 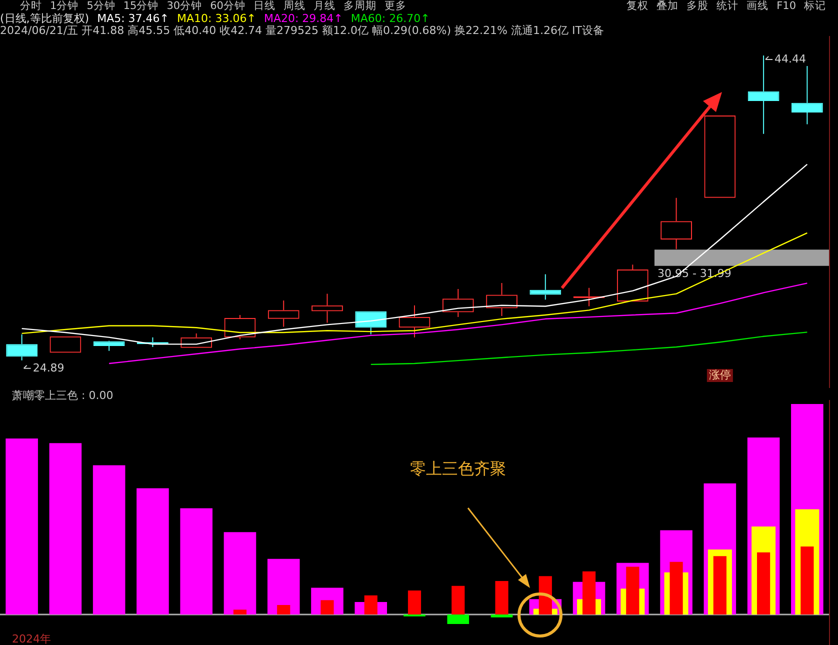 What do you see at coordinates (141, 6) in the screenshot?
I see `text: 15分钟` at bounding box center [141, 6].